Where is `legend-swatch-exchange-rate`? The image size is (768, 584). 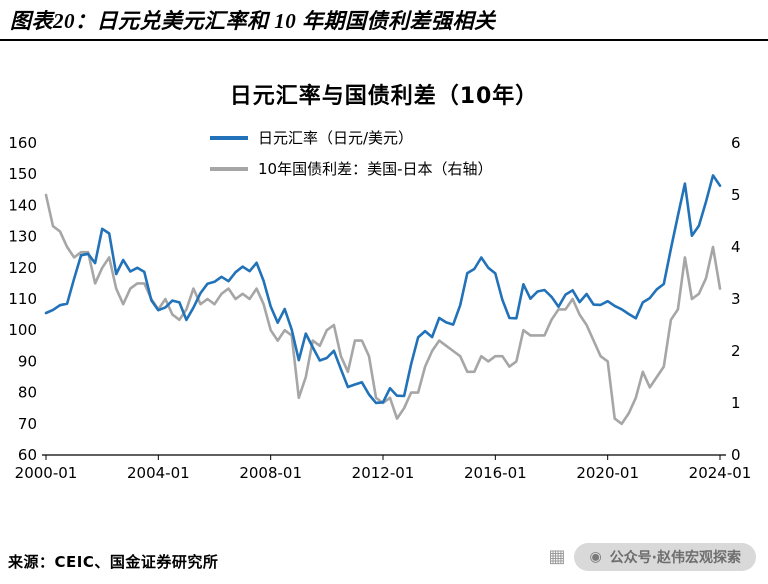 legend-swatch-exchange-rate is located at coordinates (229, 137).